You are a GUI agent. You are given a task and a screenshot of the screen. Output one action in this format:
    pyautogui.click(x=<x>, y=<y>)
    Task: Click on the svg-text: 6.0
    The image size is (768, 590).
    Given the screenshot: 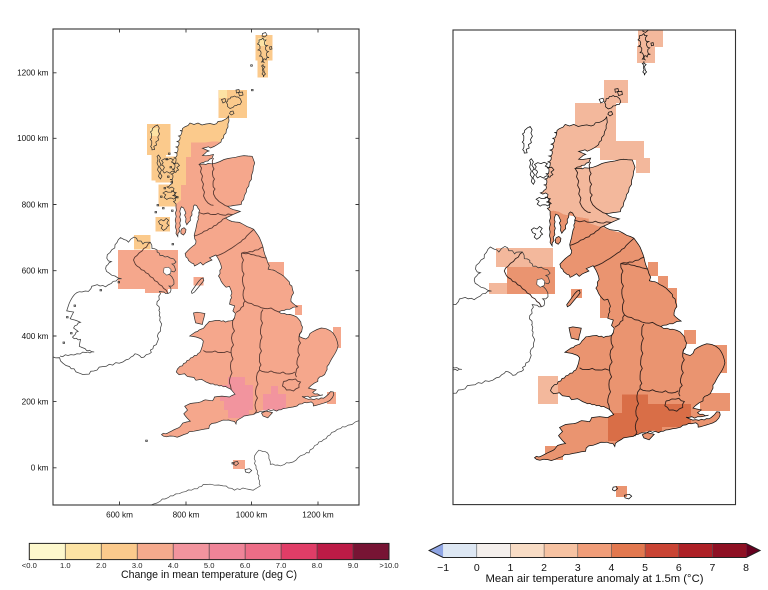 What is the action you would take?
    pyautogui.click(x=245, y=565)
    